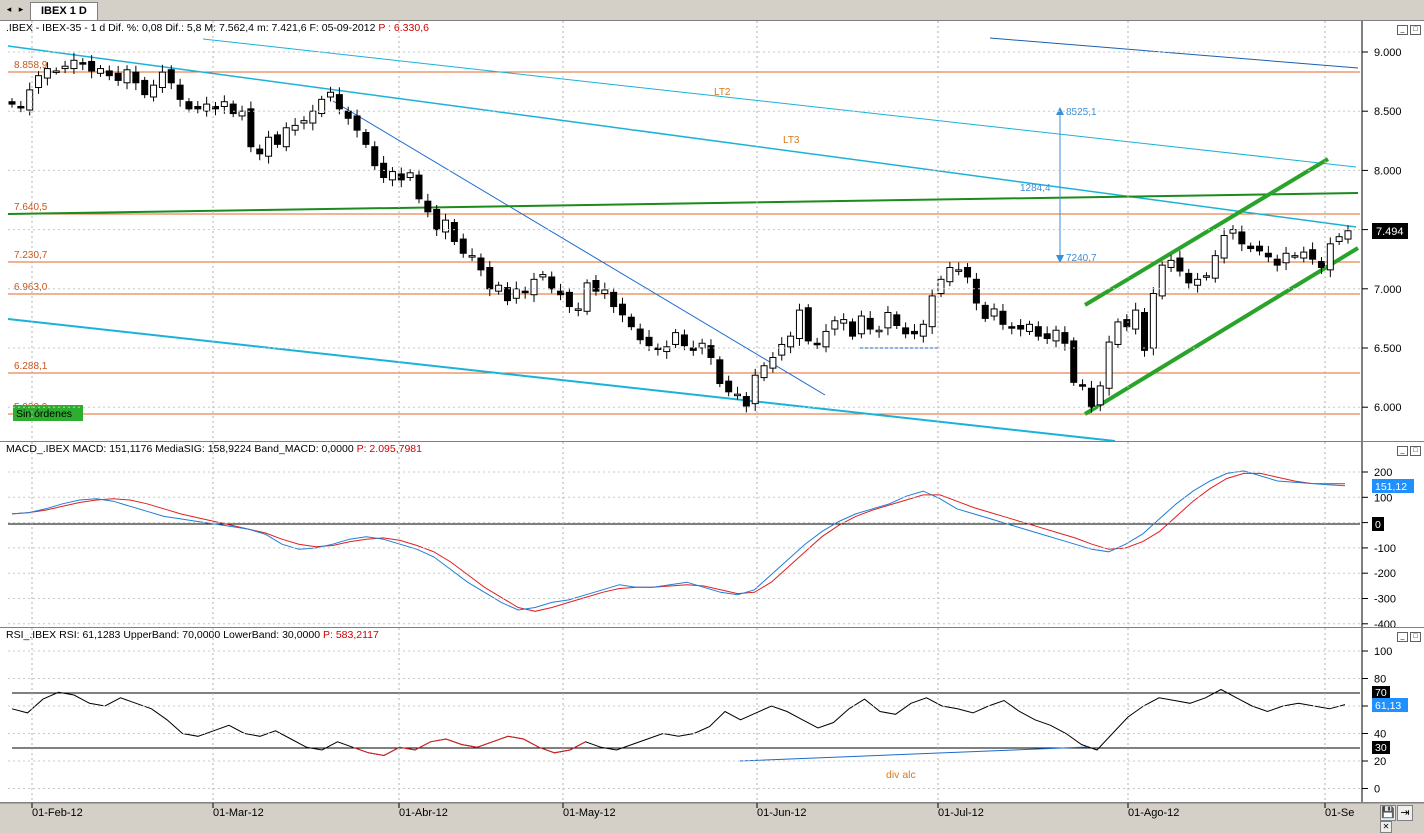 This screenshot has height=833, width=1424. I want to click on y-tick-label-3: 40, so click(1380, 735).